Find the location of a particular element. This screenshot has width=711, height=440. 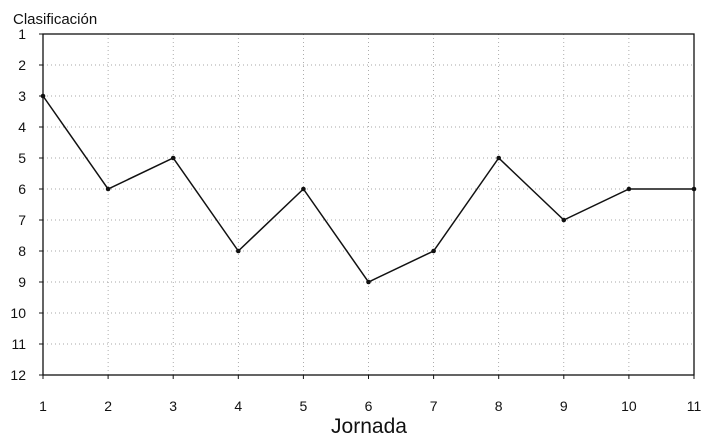

y-tick-label: 4 is located at coordinates (22, 127).